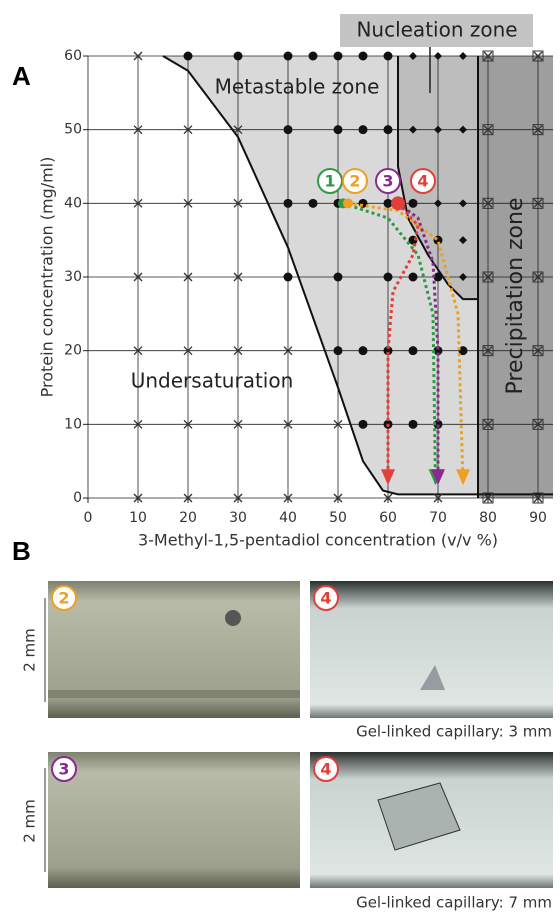 The height and width of the screenshot is (916, 560). What do you see at coordinates (454, 903) in the screenshot?
I see `caption: Gel-linked capillary: 7 mm` at bounding box center [454, 903].